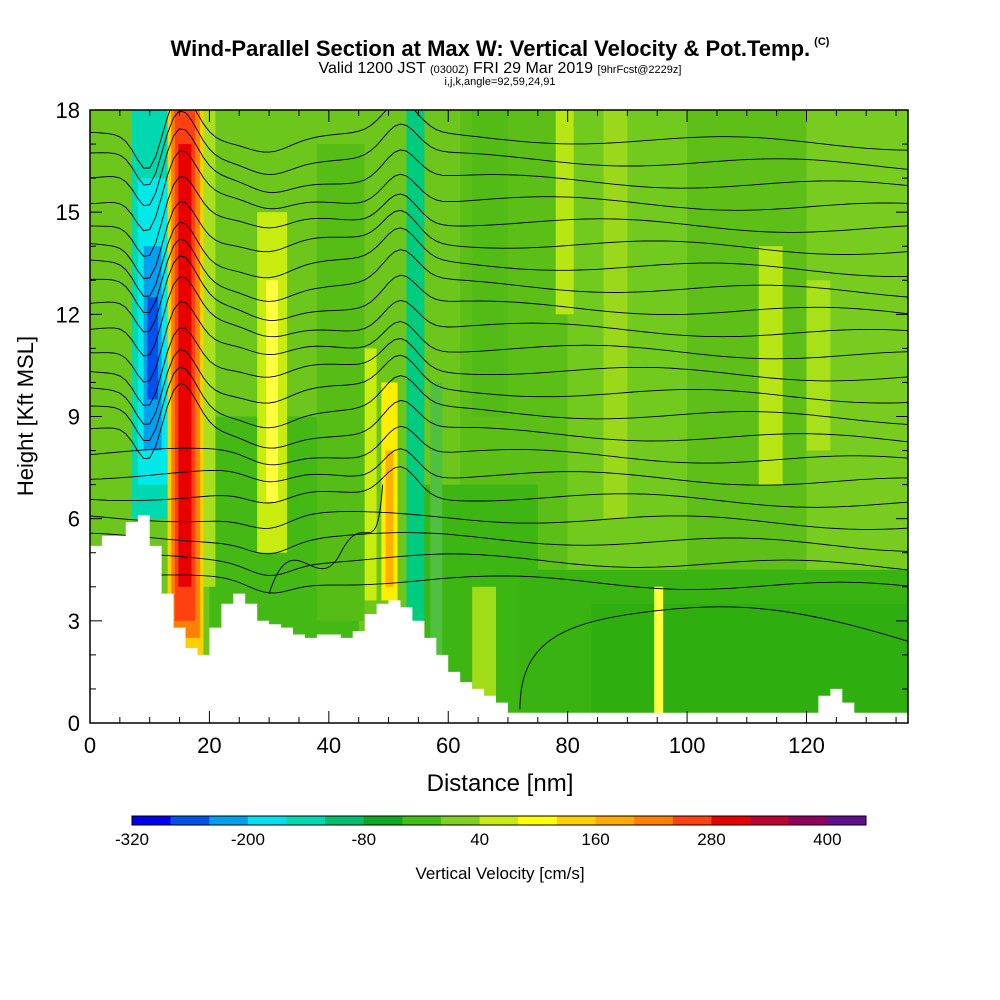  What do you see at coordinates (687, 745) in the screenshot?
I see `x-tick-label: 100` at bounding box center [687, 745].